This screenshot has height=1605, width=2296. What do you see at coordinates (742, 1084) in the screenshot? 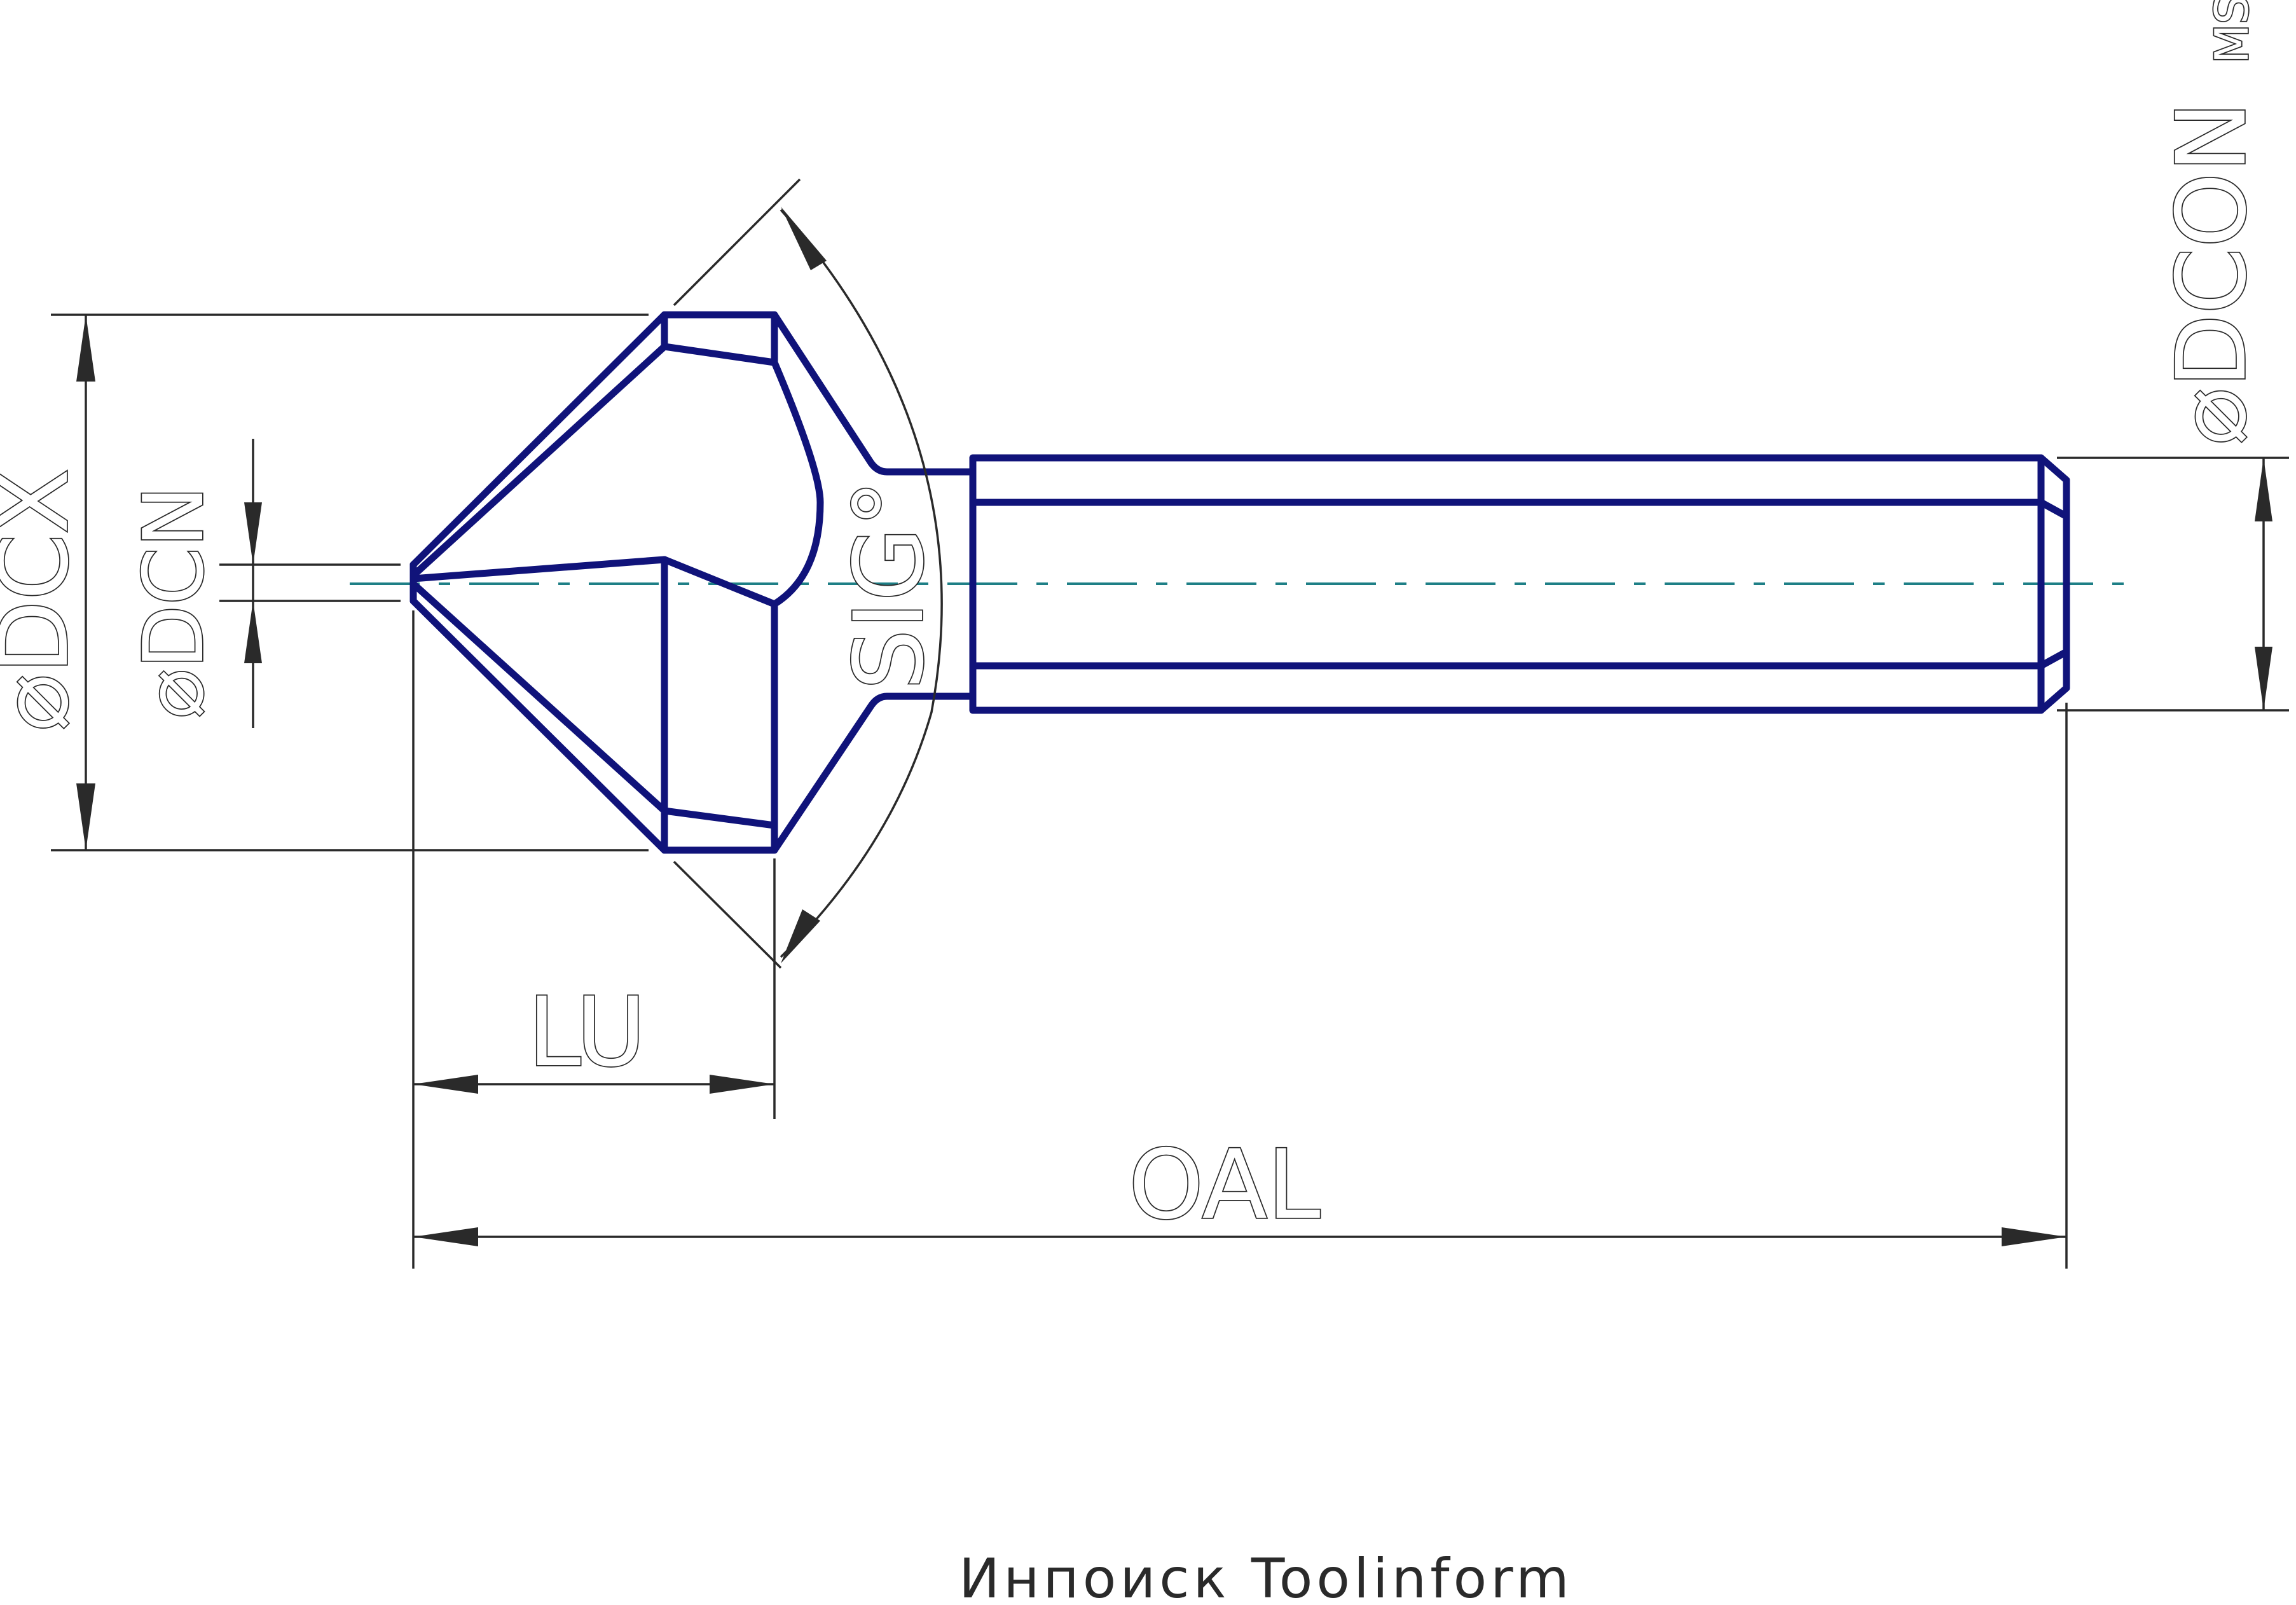
I see `lu-arrow-right` at bounding box center [742, 1084].